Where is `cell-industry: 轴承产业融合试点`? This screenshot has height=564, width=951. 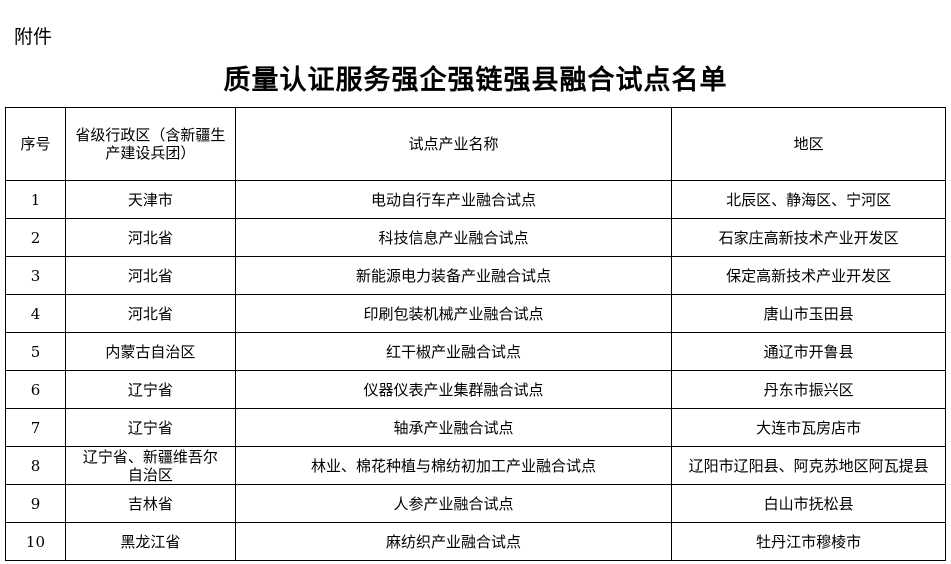 cell-industry: 轴承产业融合试点 is located at coordinates (453, 427).